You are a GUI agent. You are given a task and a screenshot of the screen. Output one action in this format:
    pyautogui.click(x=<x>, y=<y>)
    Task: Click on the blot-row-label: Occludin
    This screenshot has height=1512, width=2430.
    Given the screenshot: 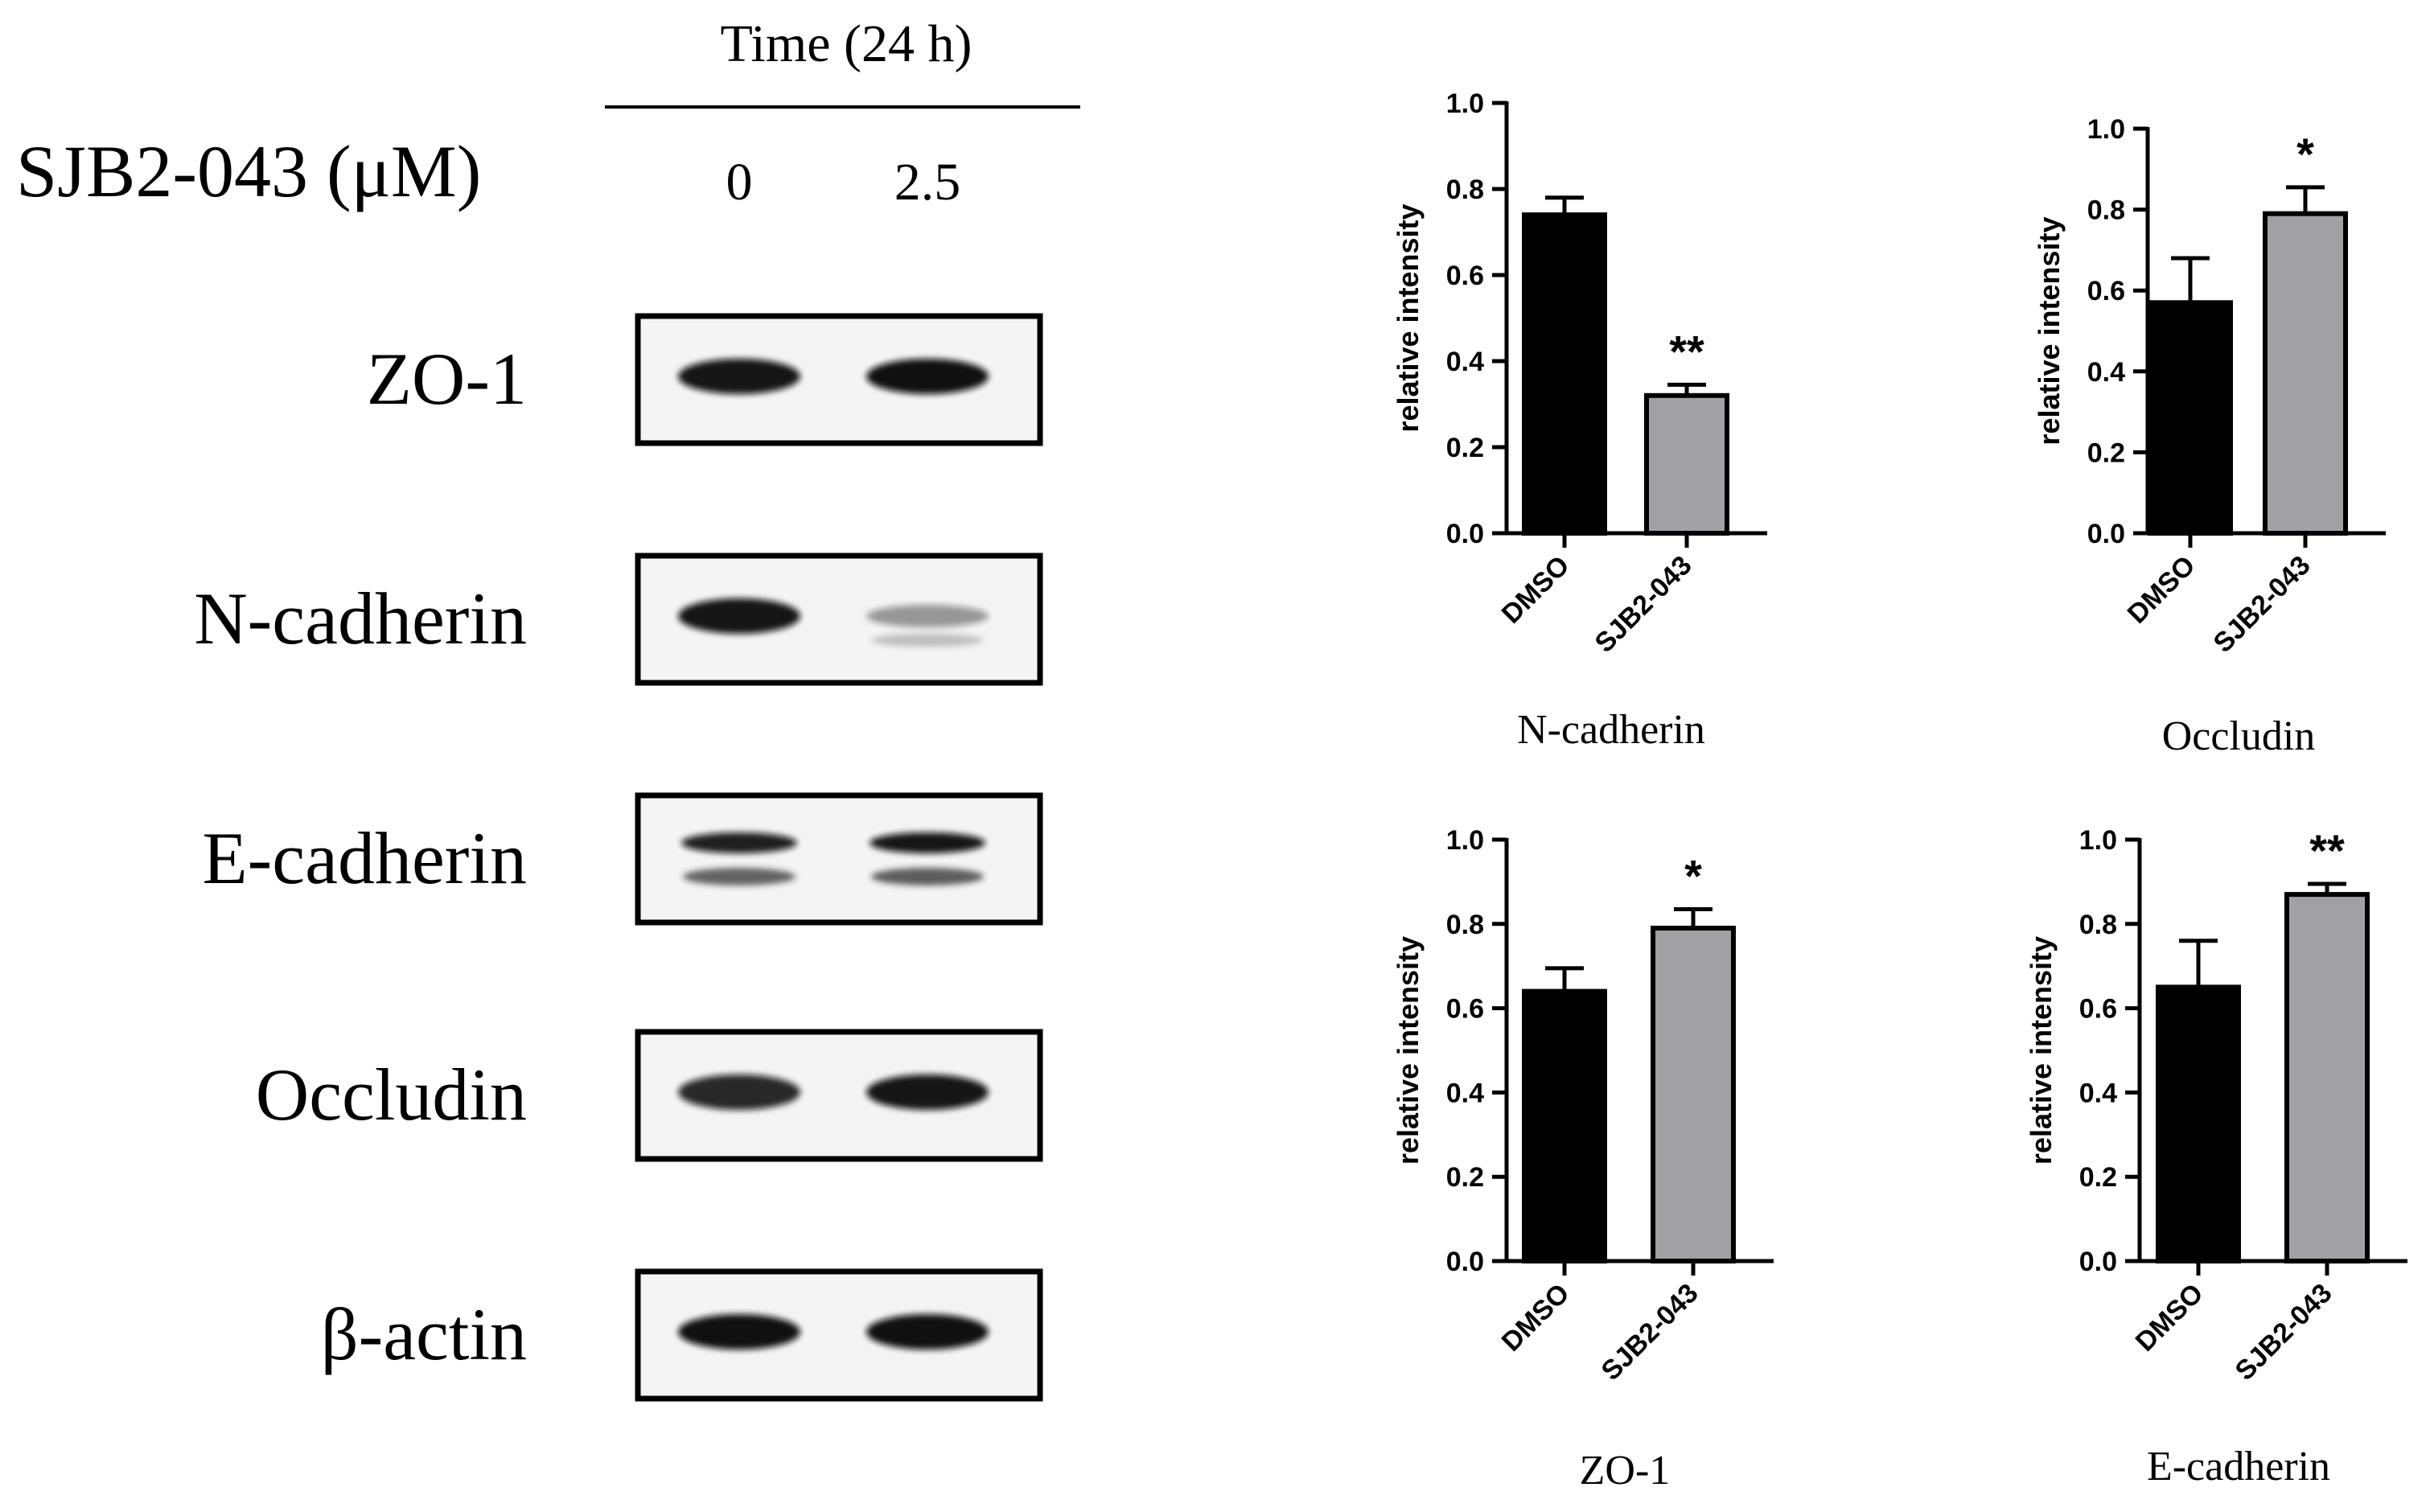 What is the action you would take?
    pyautogui.click(x=391, y=1095)
    